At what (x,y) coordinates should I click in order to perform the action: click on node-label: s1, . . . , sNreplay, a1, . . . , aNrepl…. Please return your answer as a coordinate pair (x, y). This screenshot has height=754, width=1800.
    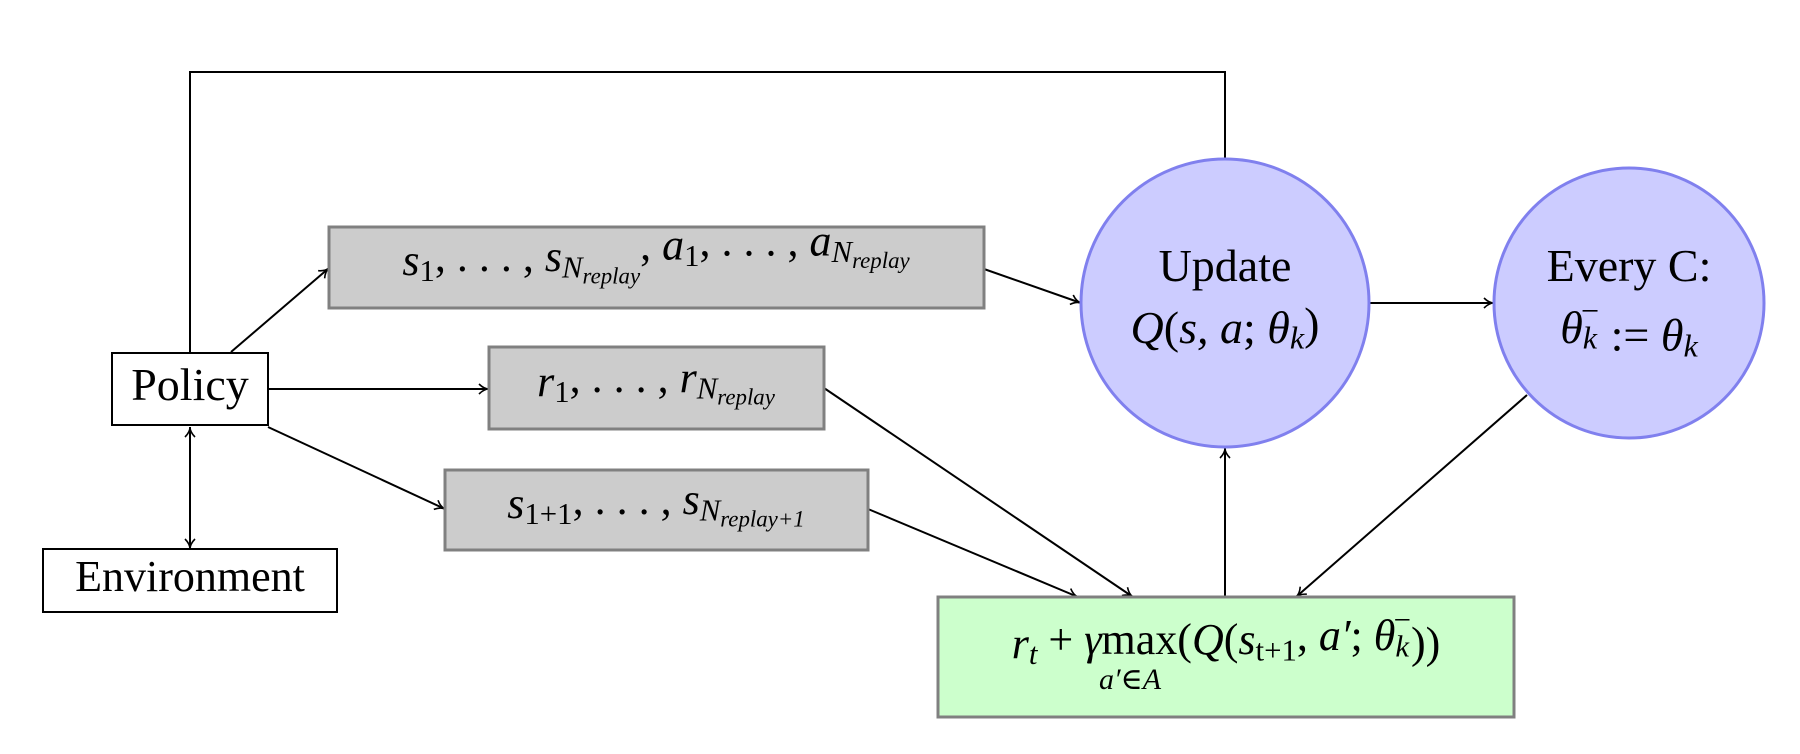
    Looking at the image, I should click on (656, 253).